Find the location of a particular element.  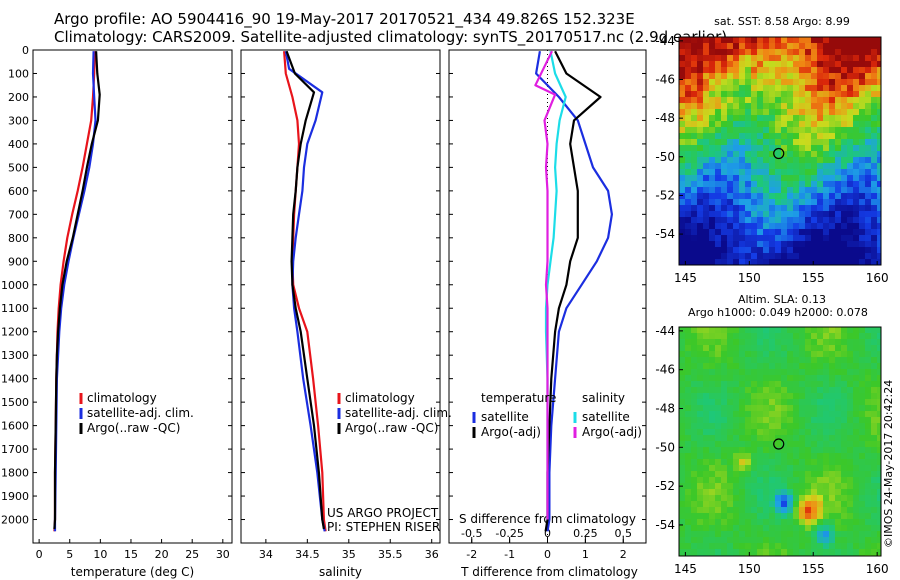

map-y-tick-label: -46 is located at coordinates (665, 80).